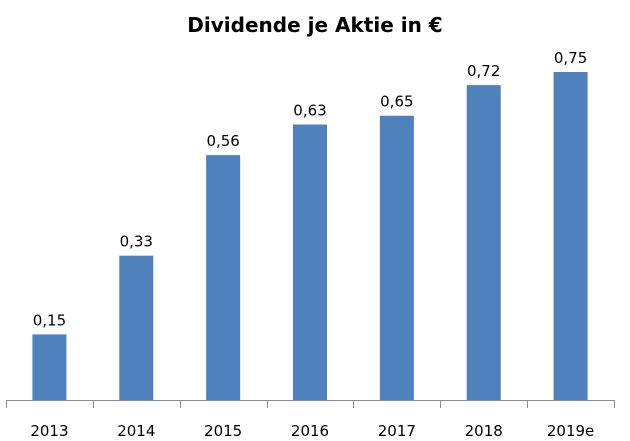 The height and width of the screenshot is (441, 630). What do you see at coordinates (570, 236) in the screenshot?
I see `bar-2019e` at bounding box center [570, 236].